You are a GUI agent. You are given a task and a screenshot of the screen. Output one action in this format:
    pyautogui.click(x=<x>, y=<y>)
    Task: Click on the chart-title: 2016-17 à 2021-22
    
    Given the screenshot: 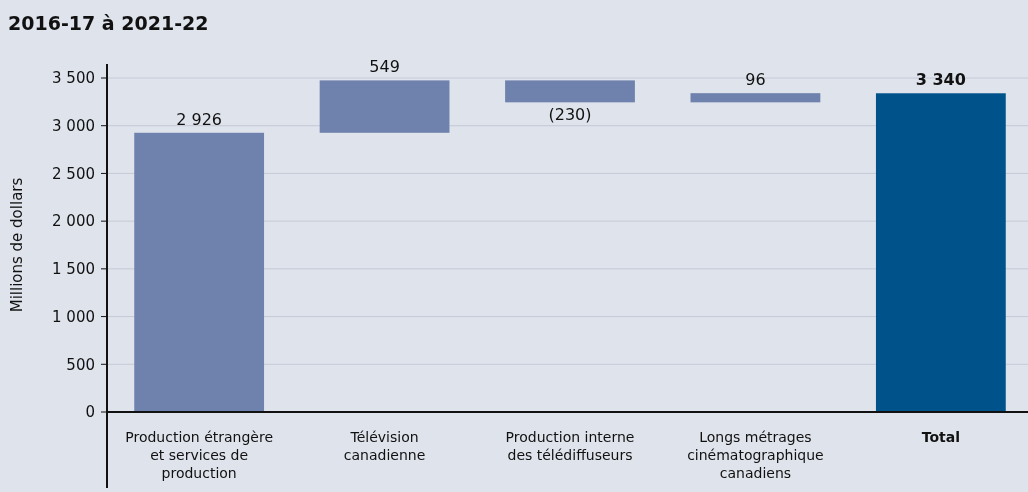 What is the action you would take?
    pyautogui.click(x=108, y=23)
    